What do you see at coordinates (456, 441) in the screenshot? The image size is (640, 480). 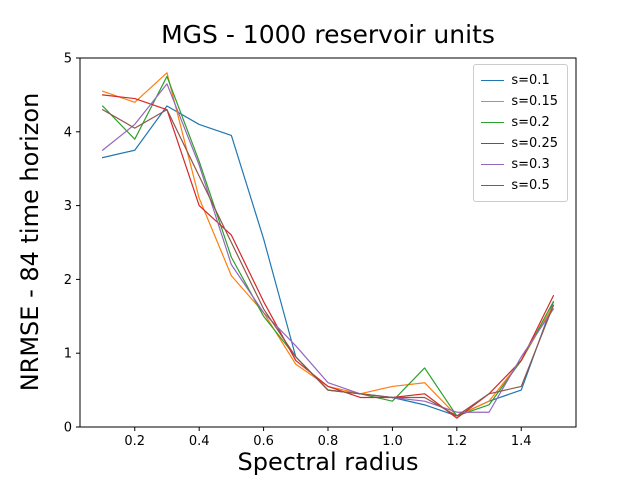 I see `x-tick-label: 1.2` at bounding box center [456, 441].